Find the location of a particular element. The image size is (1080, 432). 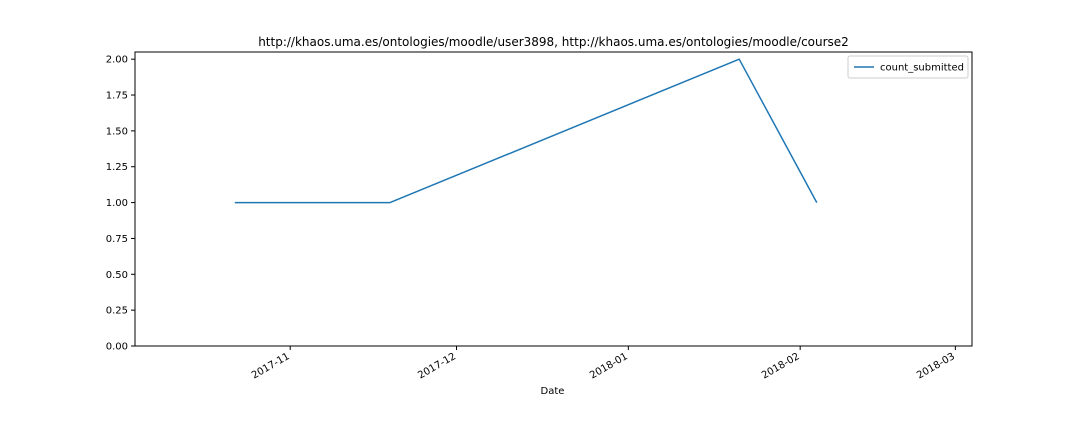

x-tick-label: 2017-11 is located at coordinates (271, 366).